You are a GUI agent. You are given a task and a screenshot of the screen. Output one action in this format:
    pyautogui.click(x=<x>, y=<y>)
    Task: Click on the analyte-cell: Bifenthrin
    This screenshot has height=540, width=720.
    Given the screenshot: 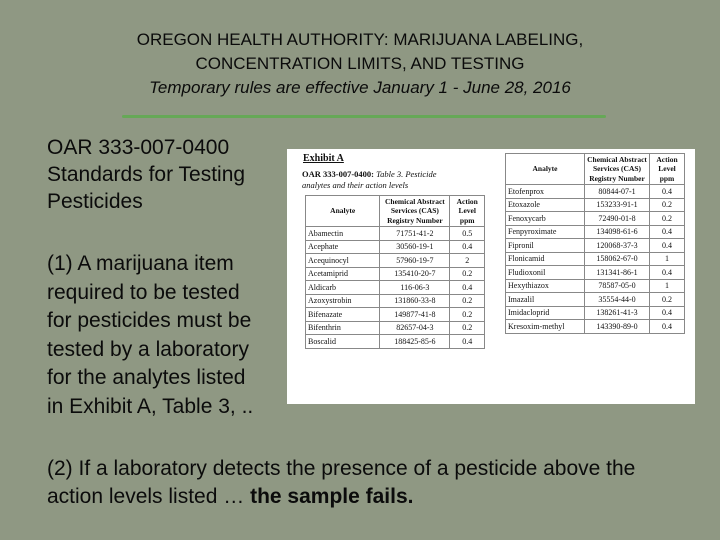 What is the action you would take?
    pyautogui.click(x=342, y=328)
    